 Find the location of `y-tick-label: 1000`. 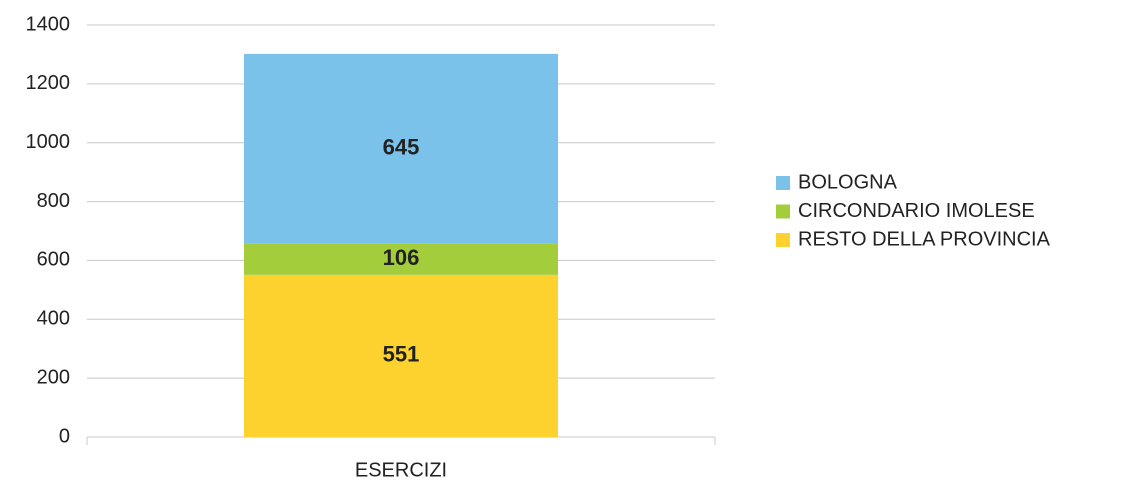

y-tick-label: 1000 is located at coordinates (48, 142).